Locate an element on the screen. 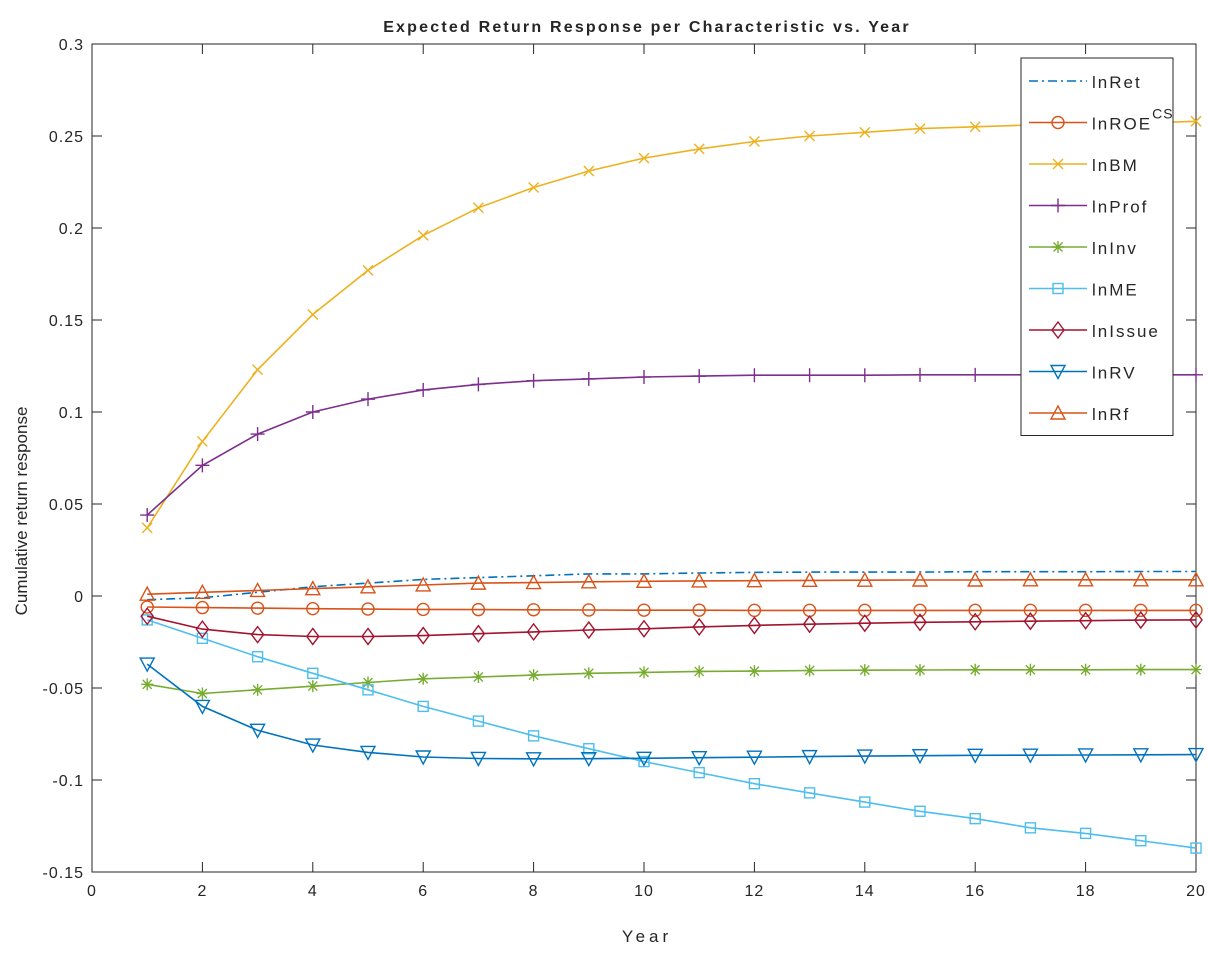 The width and height of the screenshot is (1208, 955). series-lnroe is located at coordinates (671, 609).